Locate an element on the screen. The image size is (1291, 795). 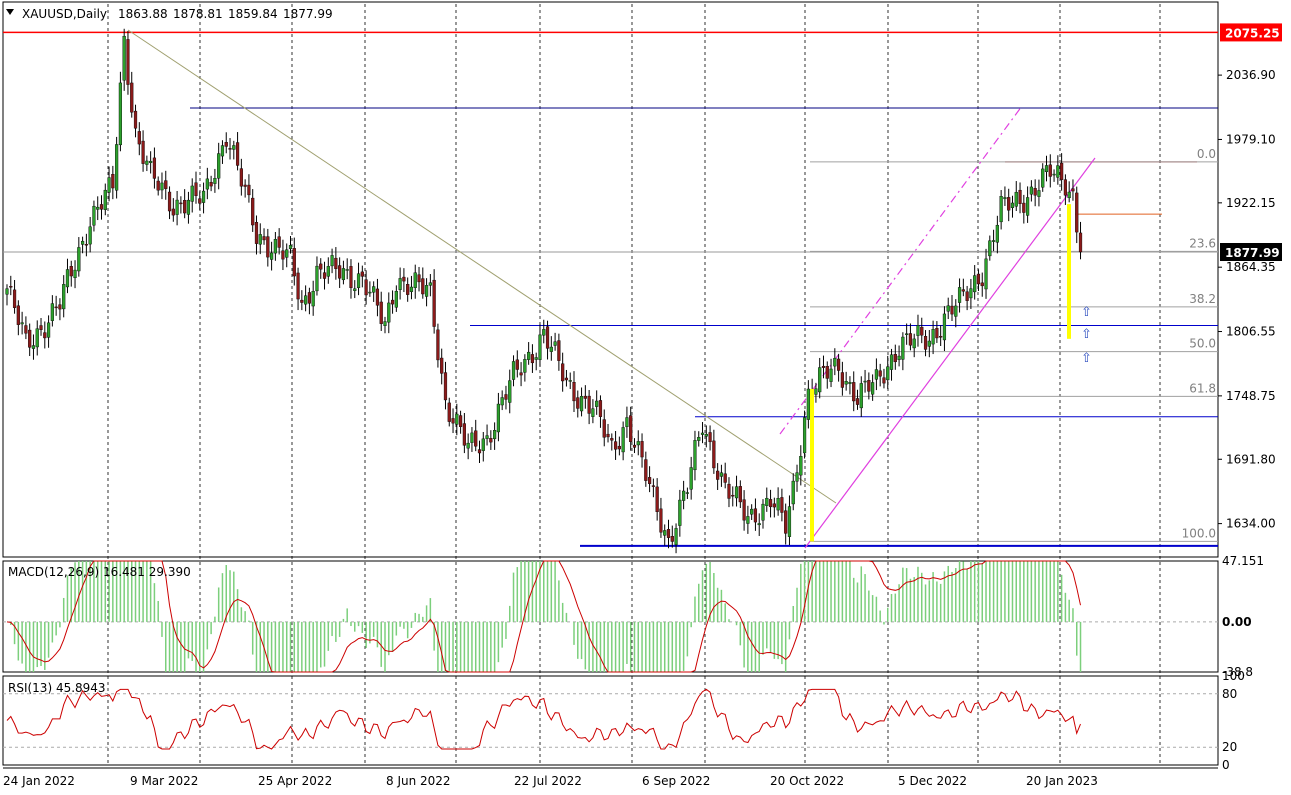
resistance-price-label: 2075.25 is located at coordinates (1252, 33).